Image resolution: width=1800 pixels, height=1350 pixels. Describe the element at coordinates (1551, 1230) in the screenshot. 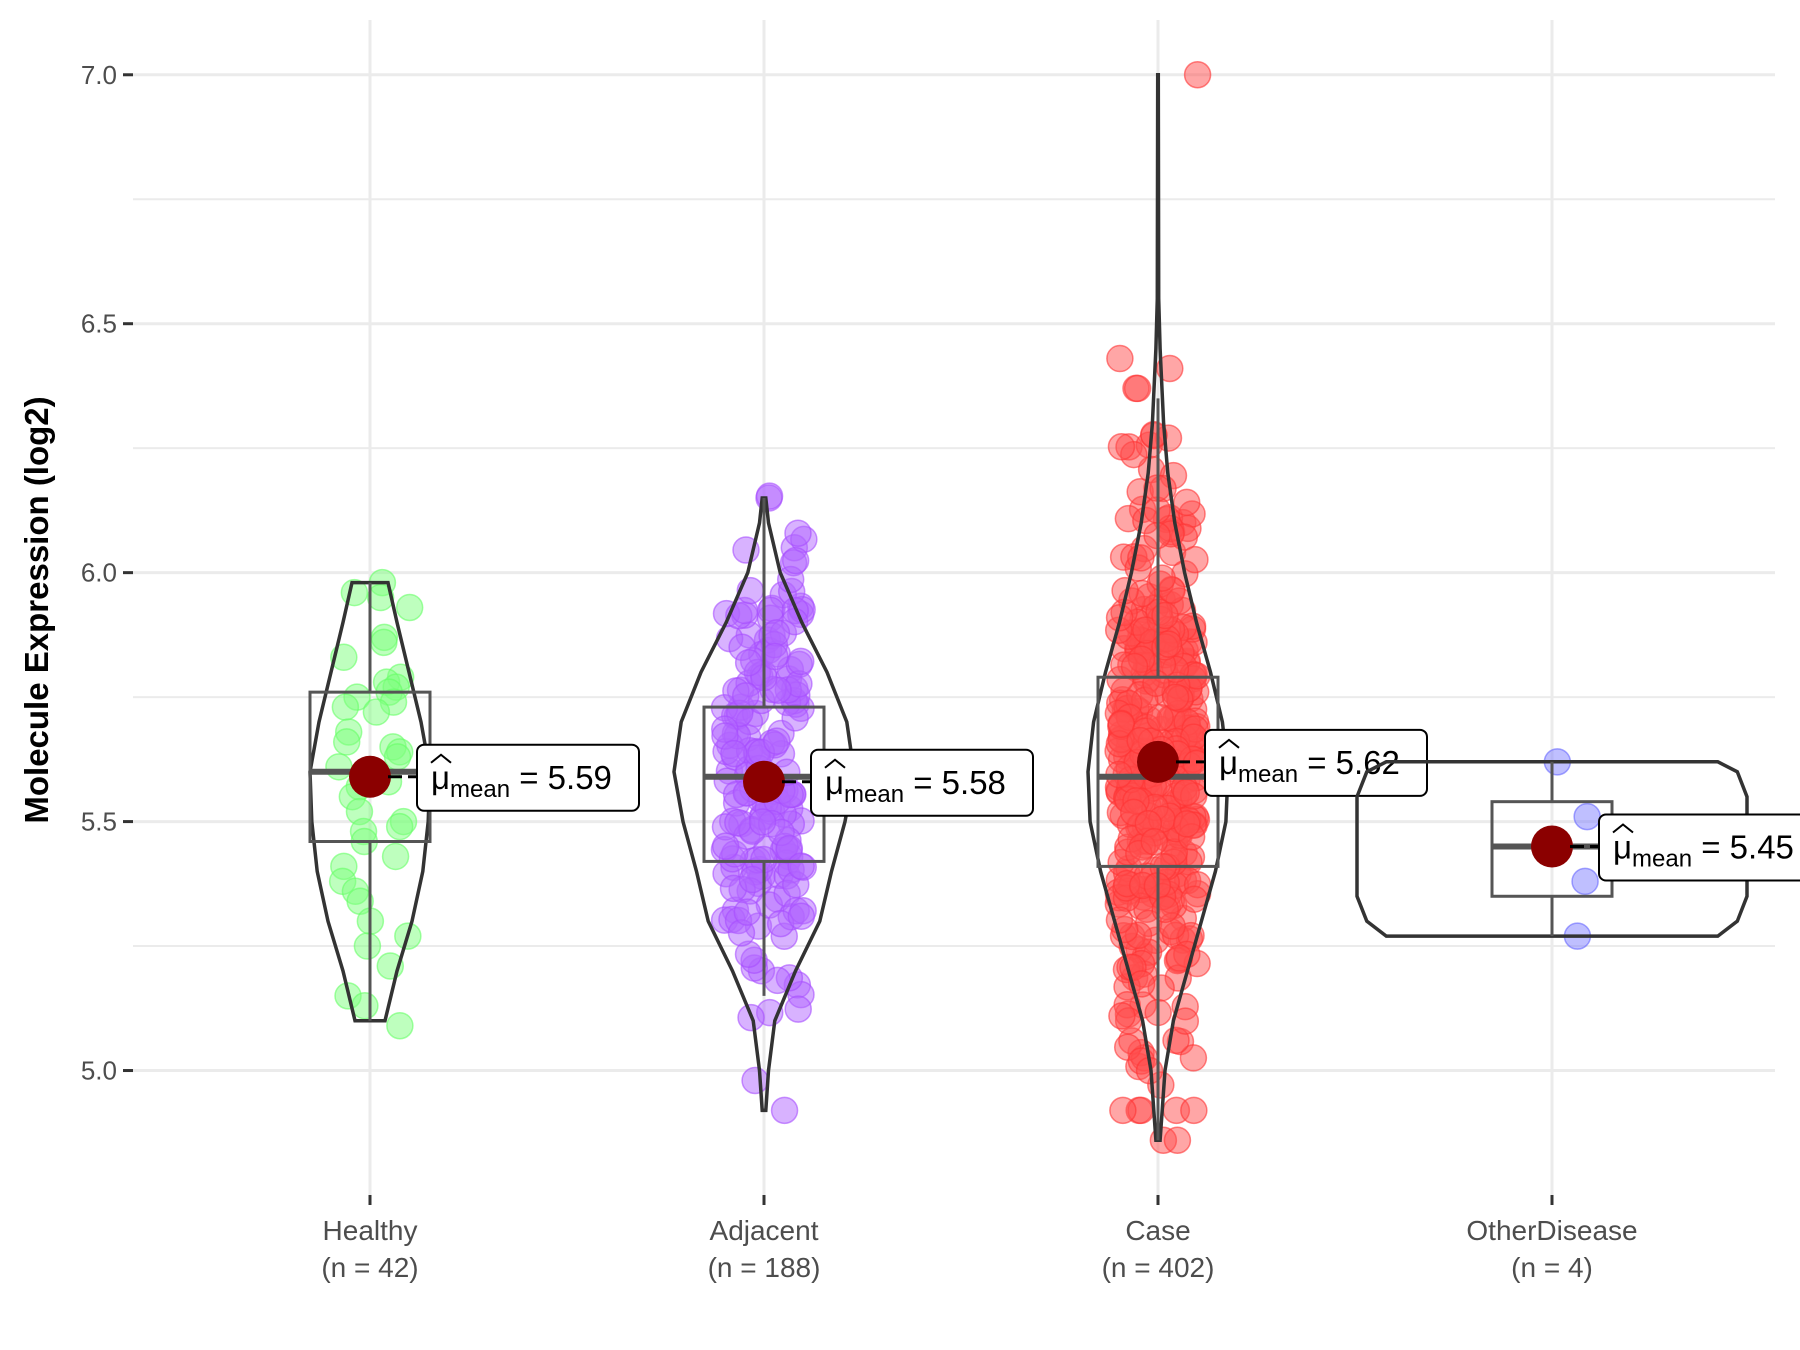

I see `x-tick-label: OtherDisease` at that location.